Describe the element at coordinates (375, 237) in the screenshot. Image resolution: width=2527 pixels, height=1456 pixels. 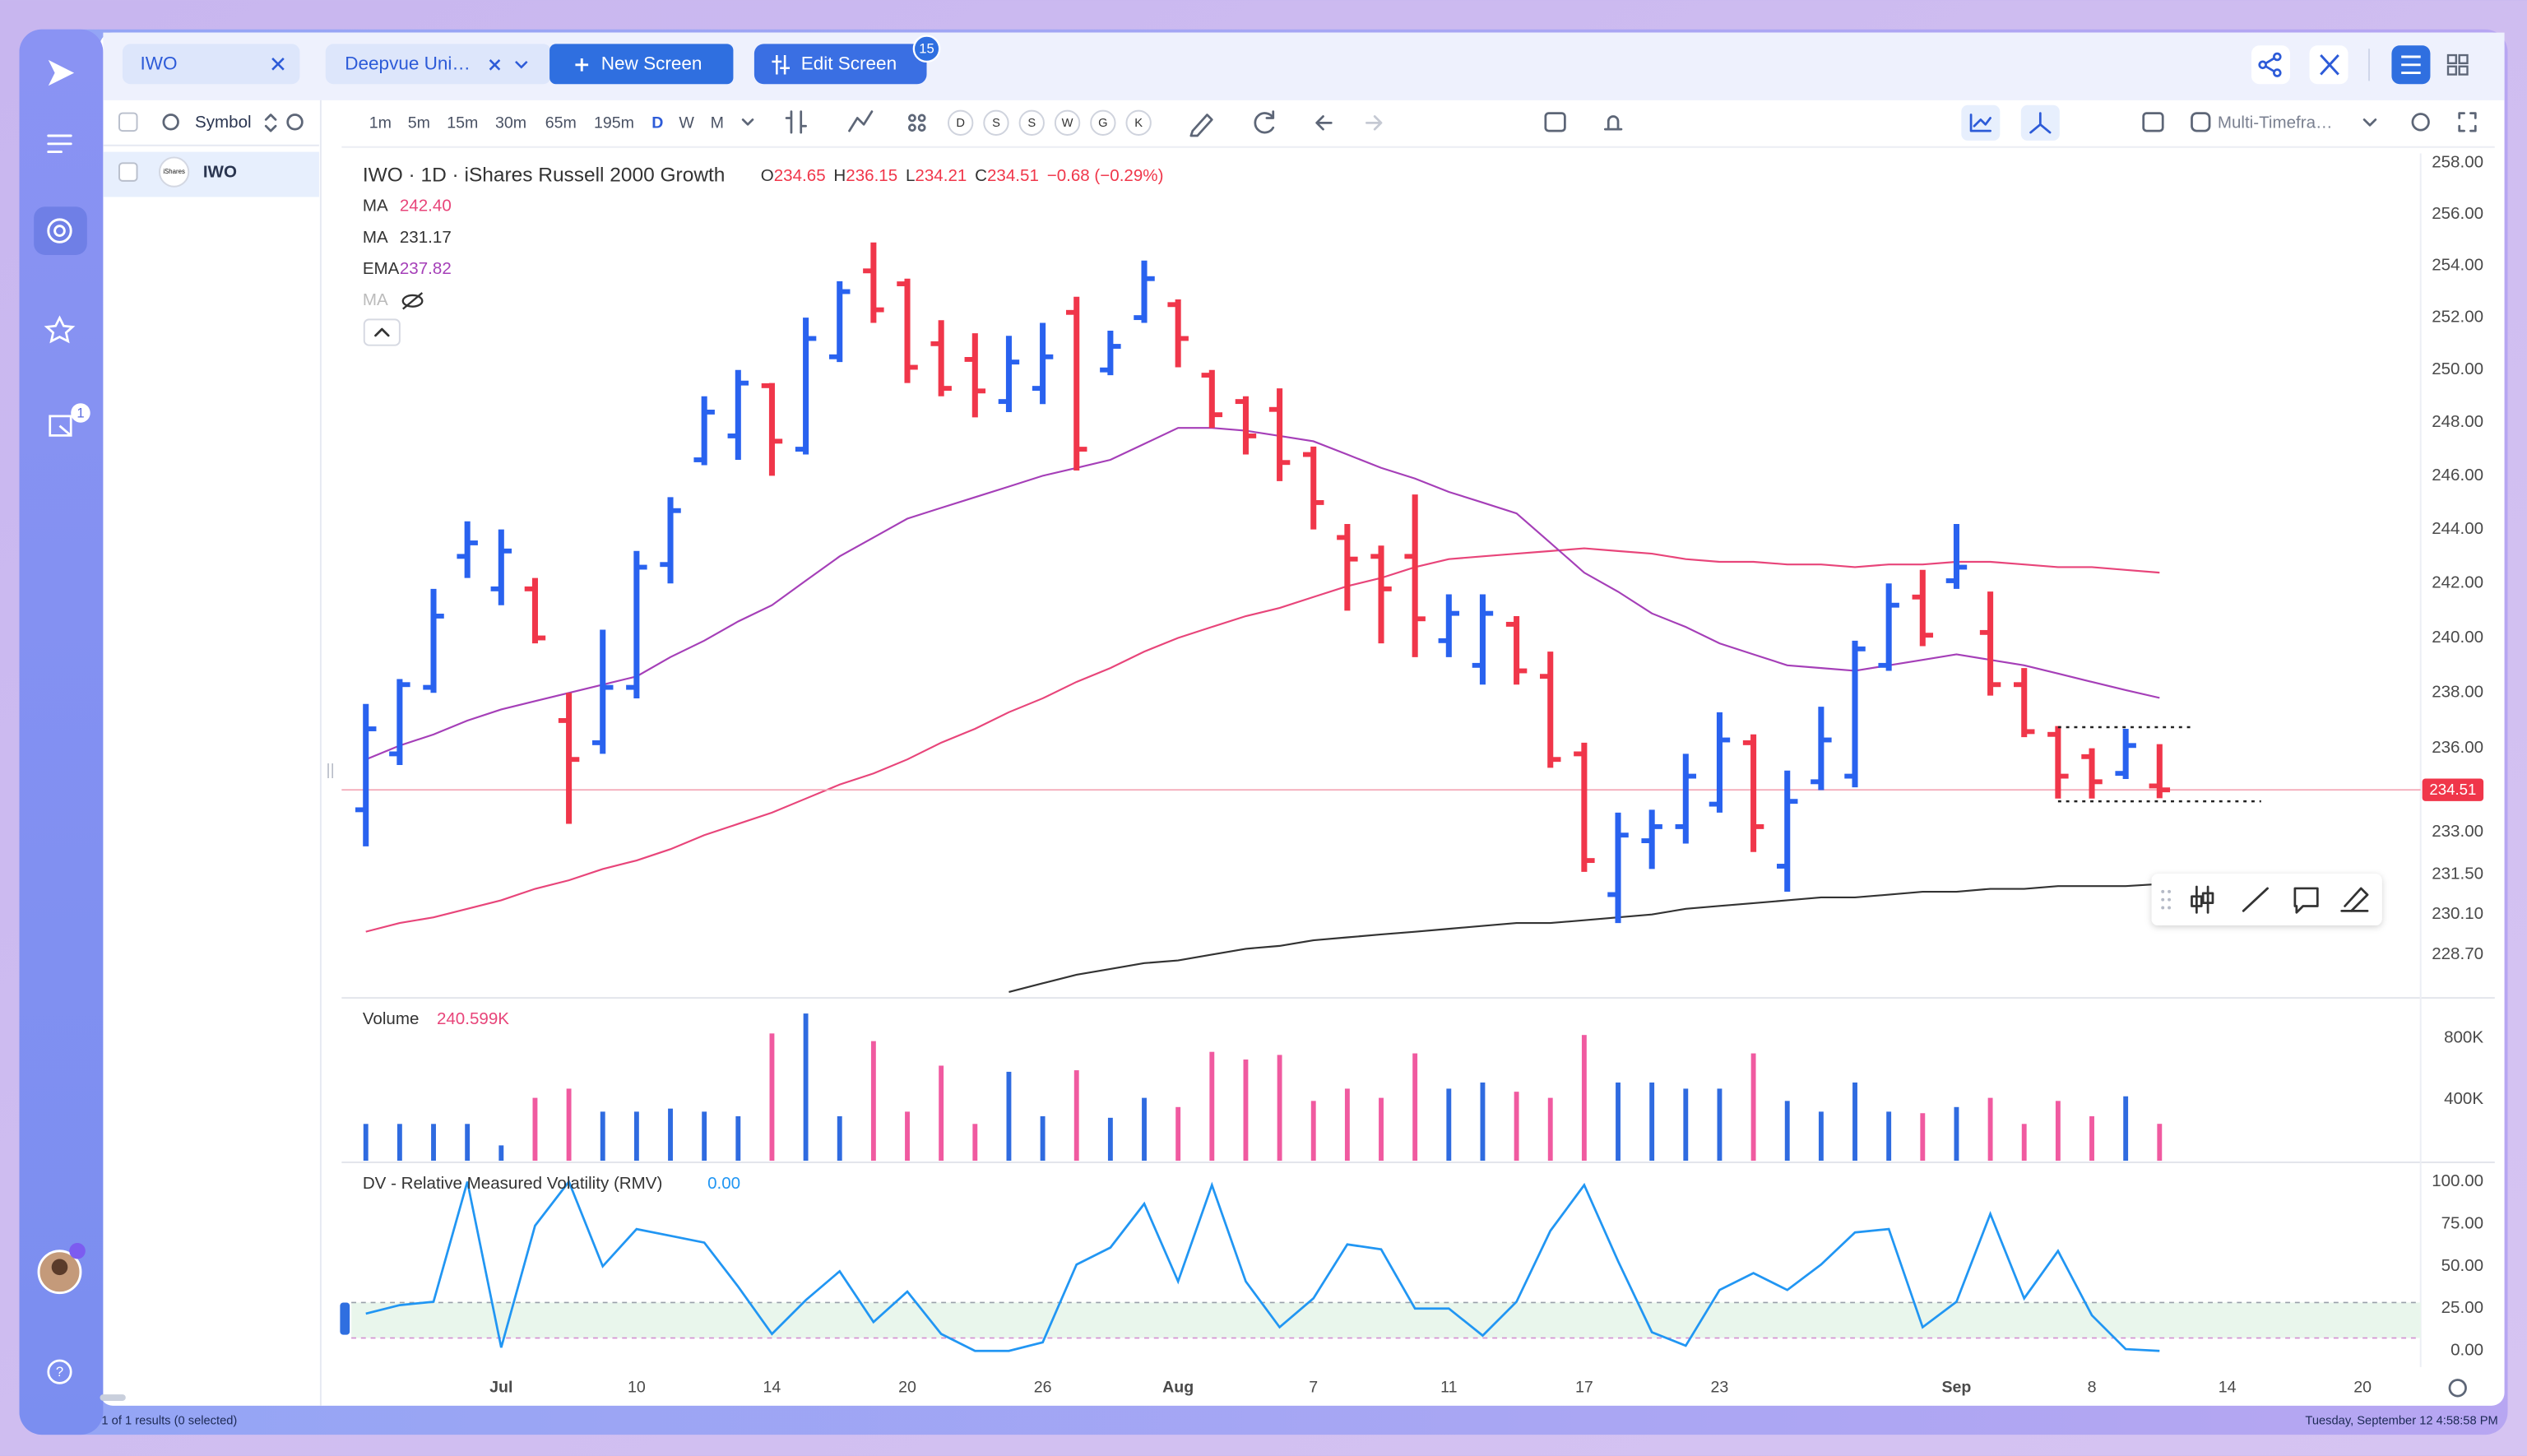
I see `indicator-name: MA` at that location.